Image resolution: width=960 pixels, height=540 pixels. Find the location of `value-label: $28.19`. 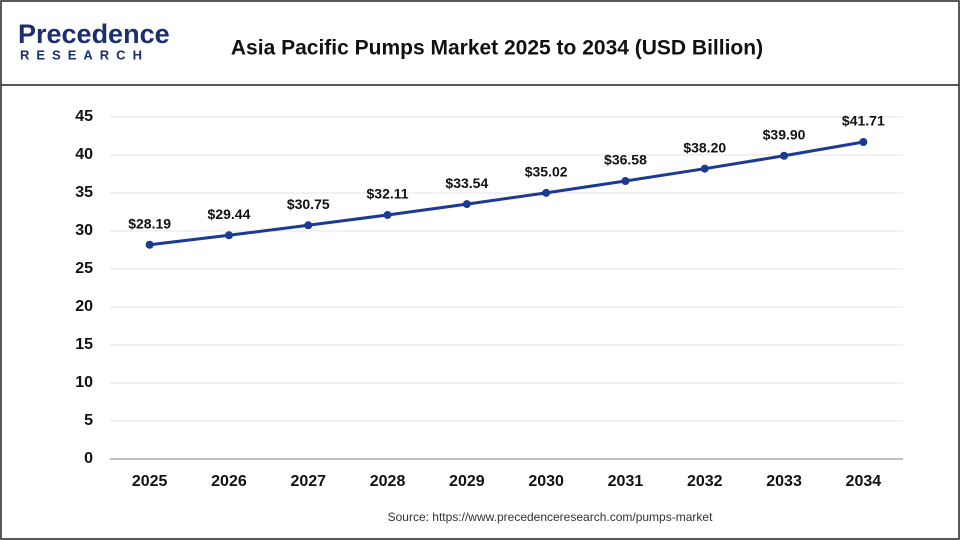

value-label: $28.19 is located at coordinates (149, 223).